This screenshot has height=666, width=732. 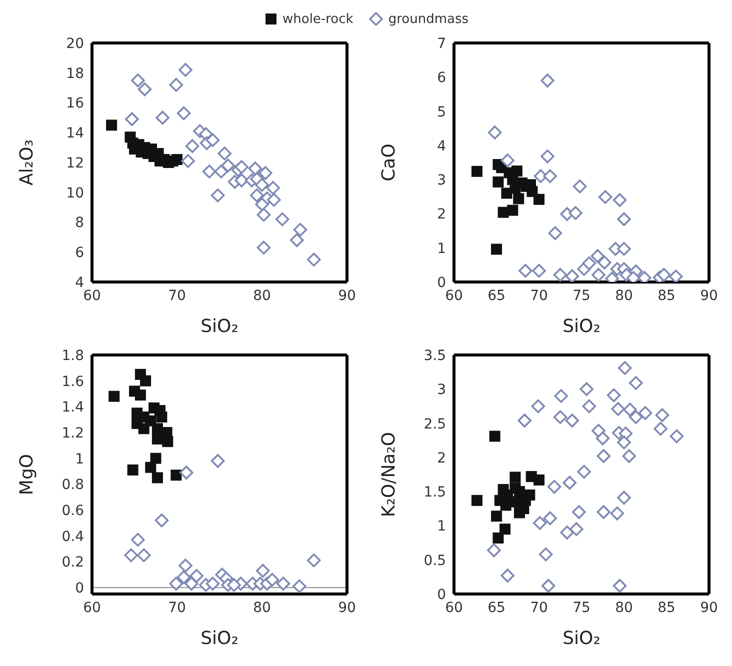 What do you see at coordinates (75, 74) in the screenshot?
I see `y-tick-label: 18` at bounding box center [75, 74].